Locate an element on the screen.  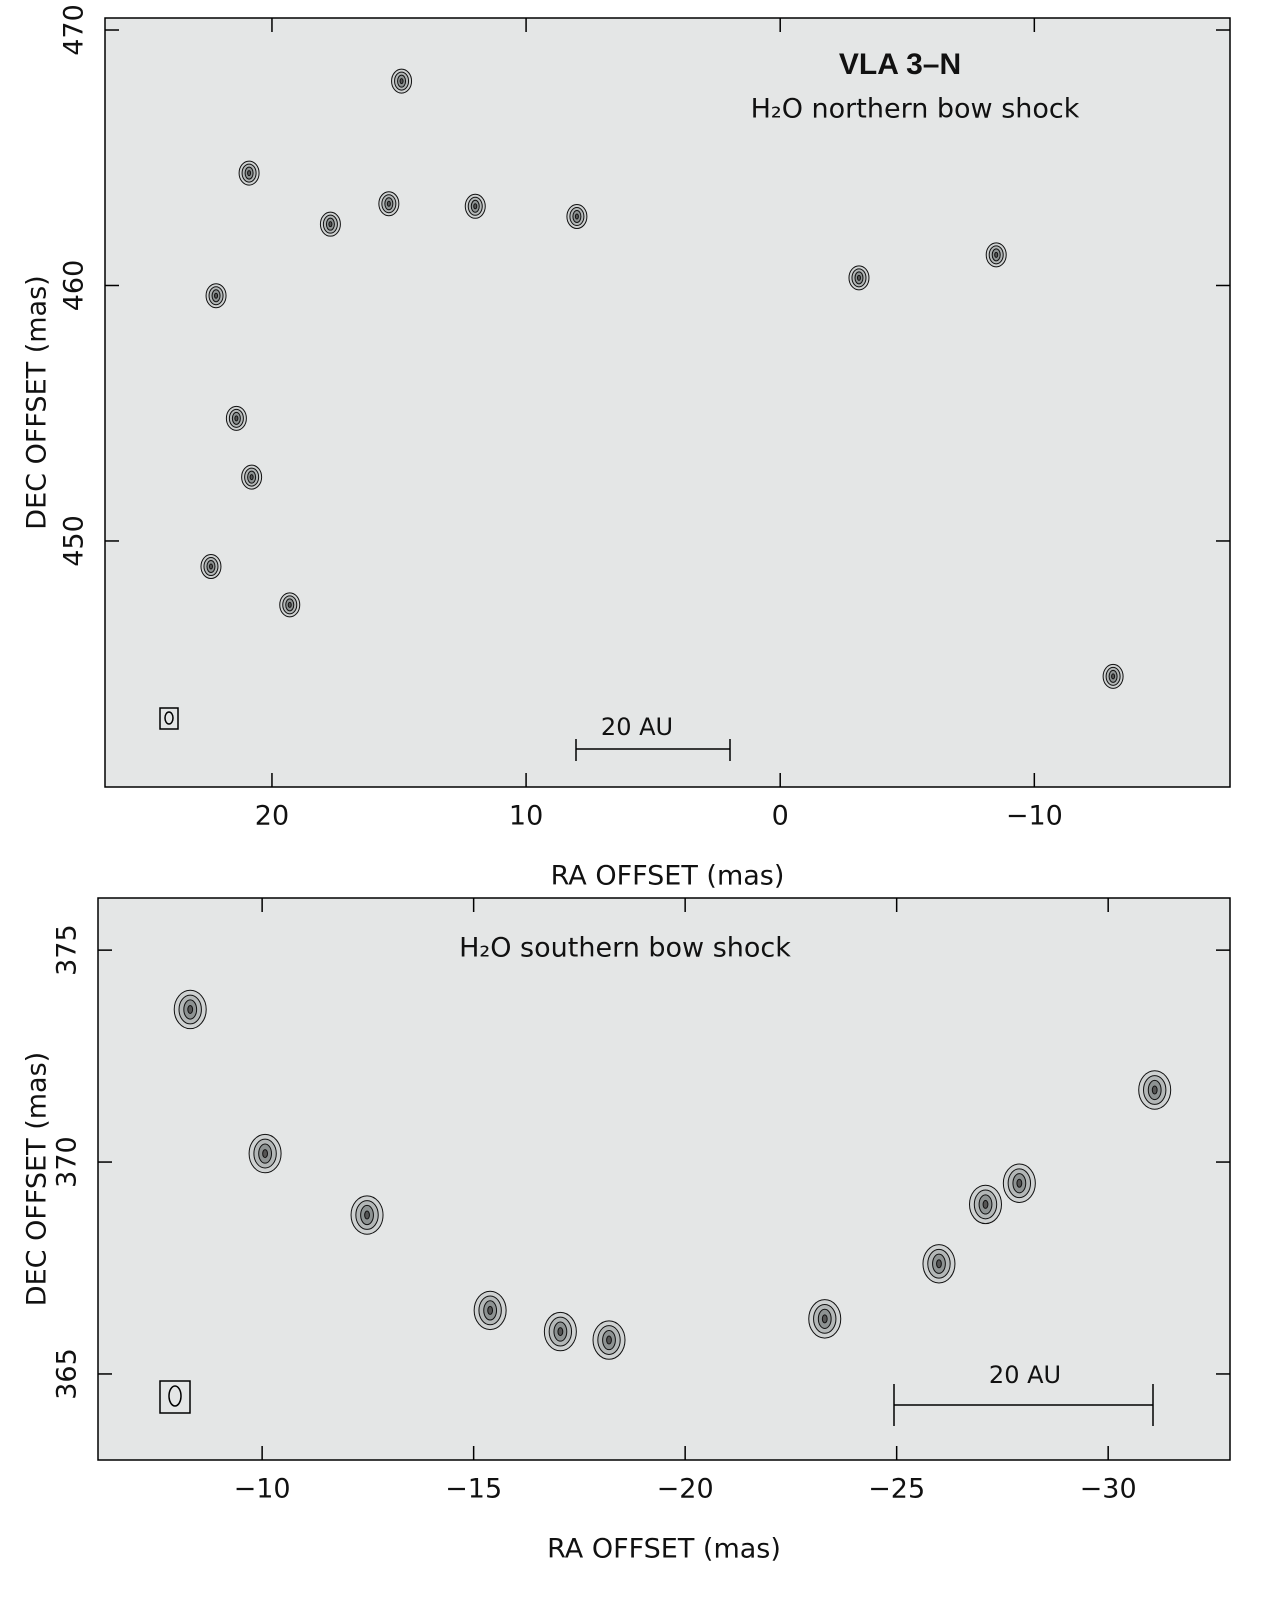
y-tick-label: 375 is located at coordinates (67, 950).